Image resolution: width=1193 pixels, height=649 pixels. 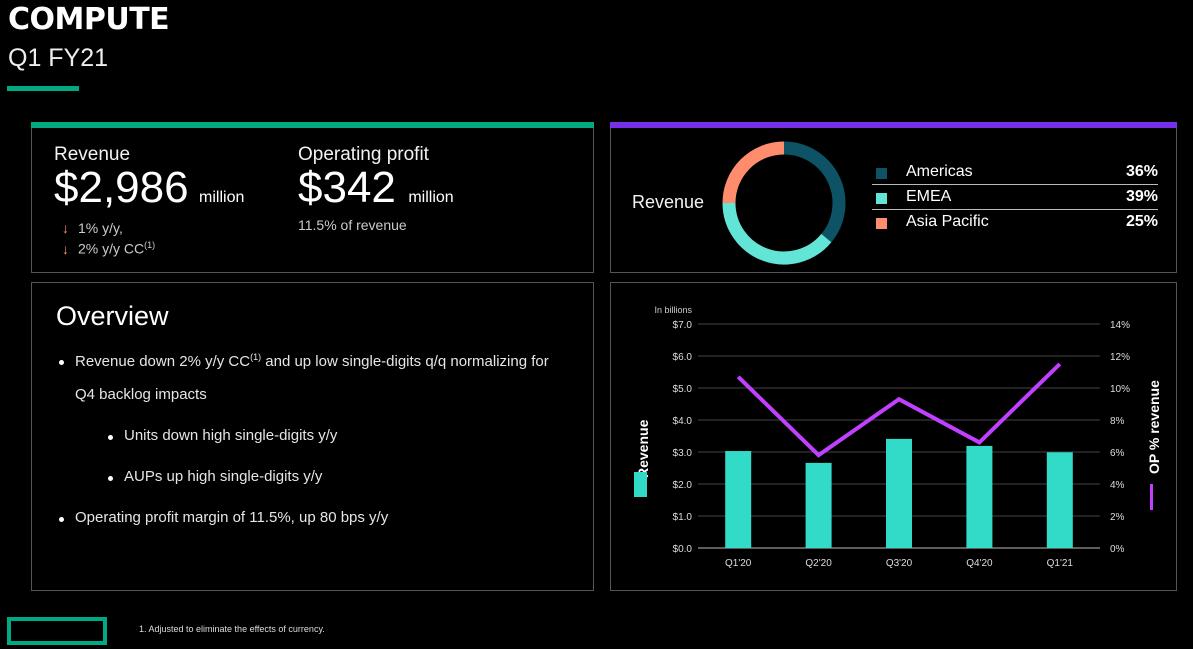 What do you see at coordinates (1120, 325) in the screenshot?
I see `y2-tick-label: 14%` at bounding box center [1120, 325].